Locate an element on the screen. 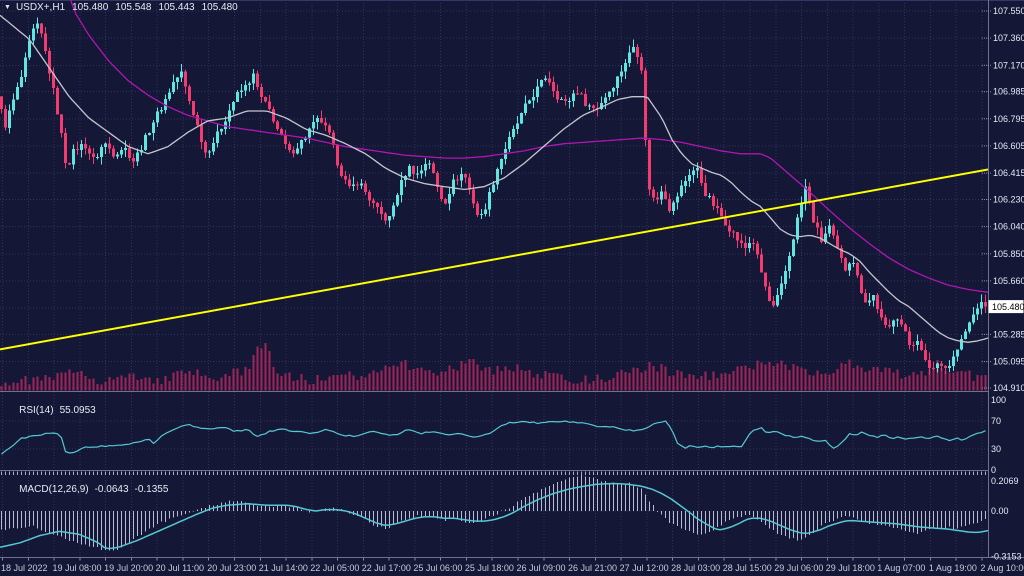 The height and width of the screenshot is (576, 1024). price-axis-border is located at coordinates (988, 278).